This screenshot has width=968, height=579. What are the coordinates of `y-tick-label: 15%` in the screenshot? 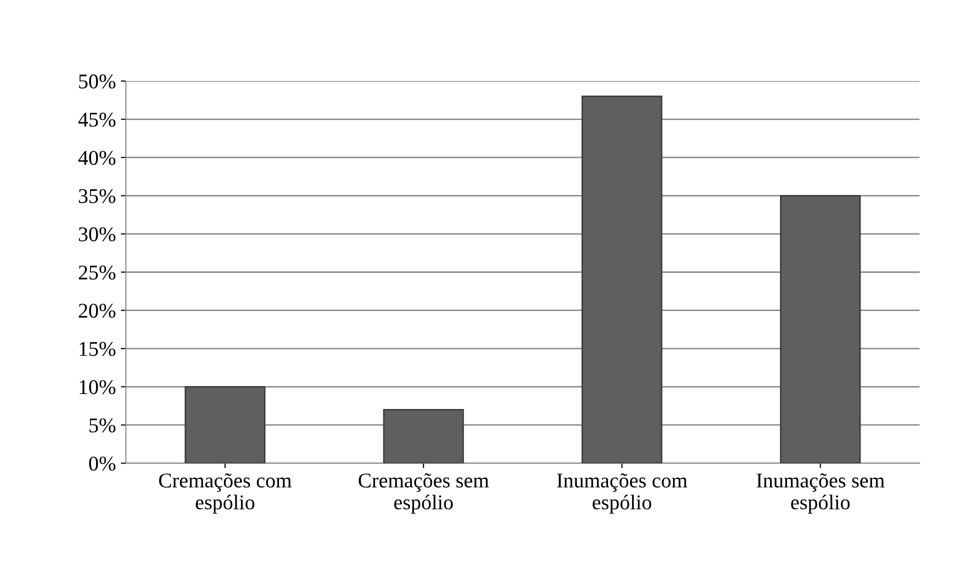 It's located at (98, 349).